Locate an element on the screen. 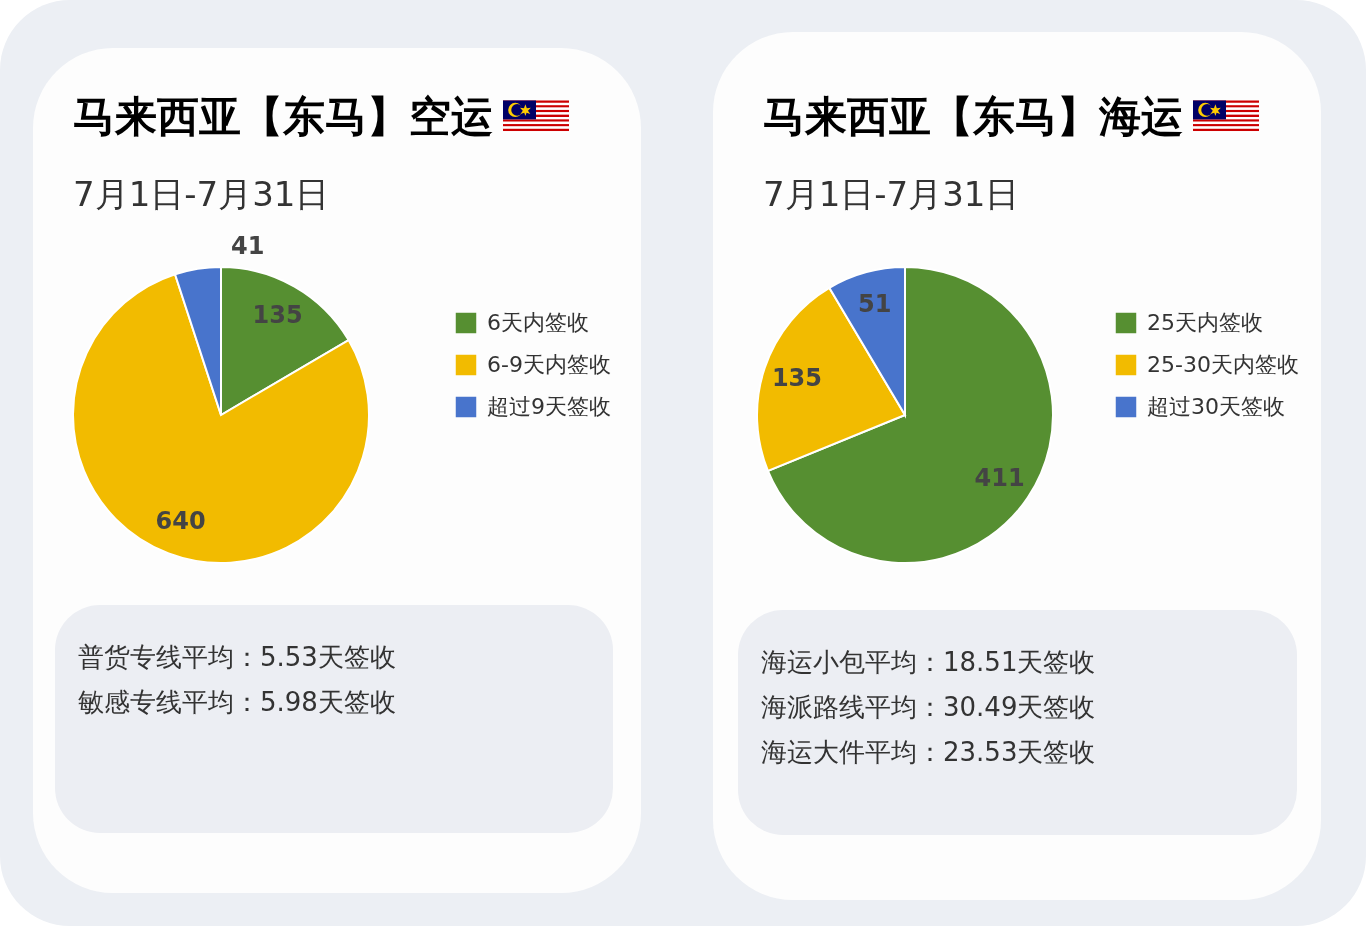 Image resolution: width=1366 pixels, height=952 pixels. text: 海运大件平均：23.53天签收 is located at coordinates (928, 752).